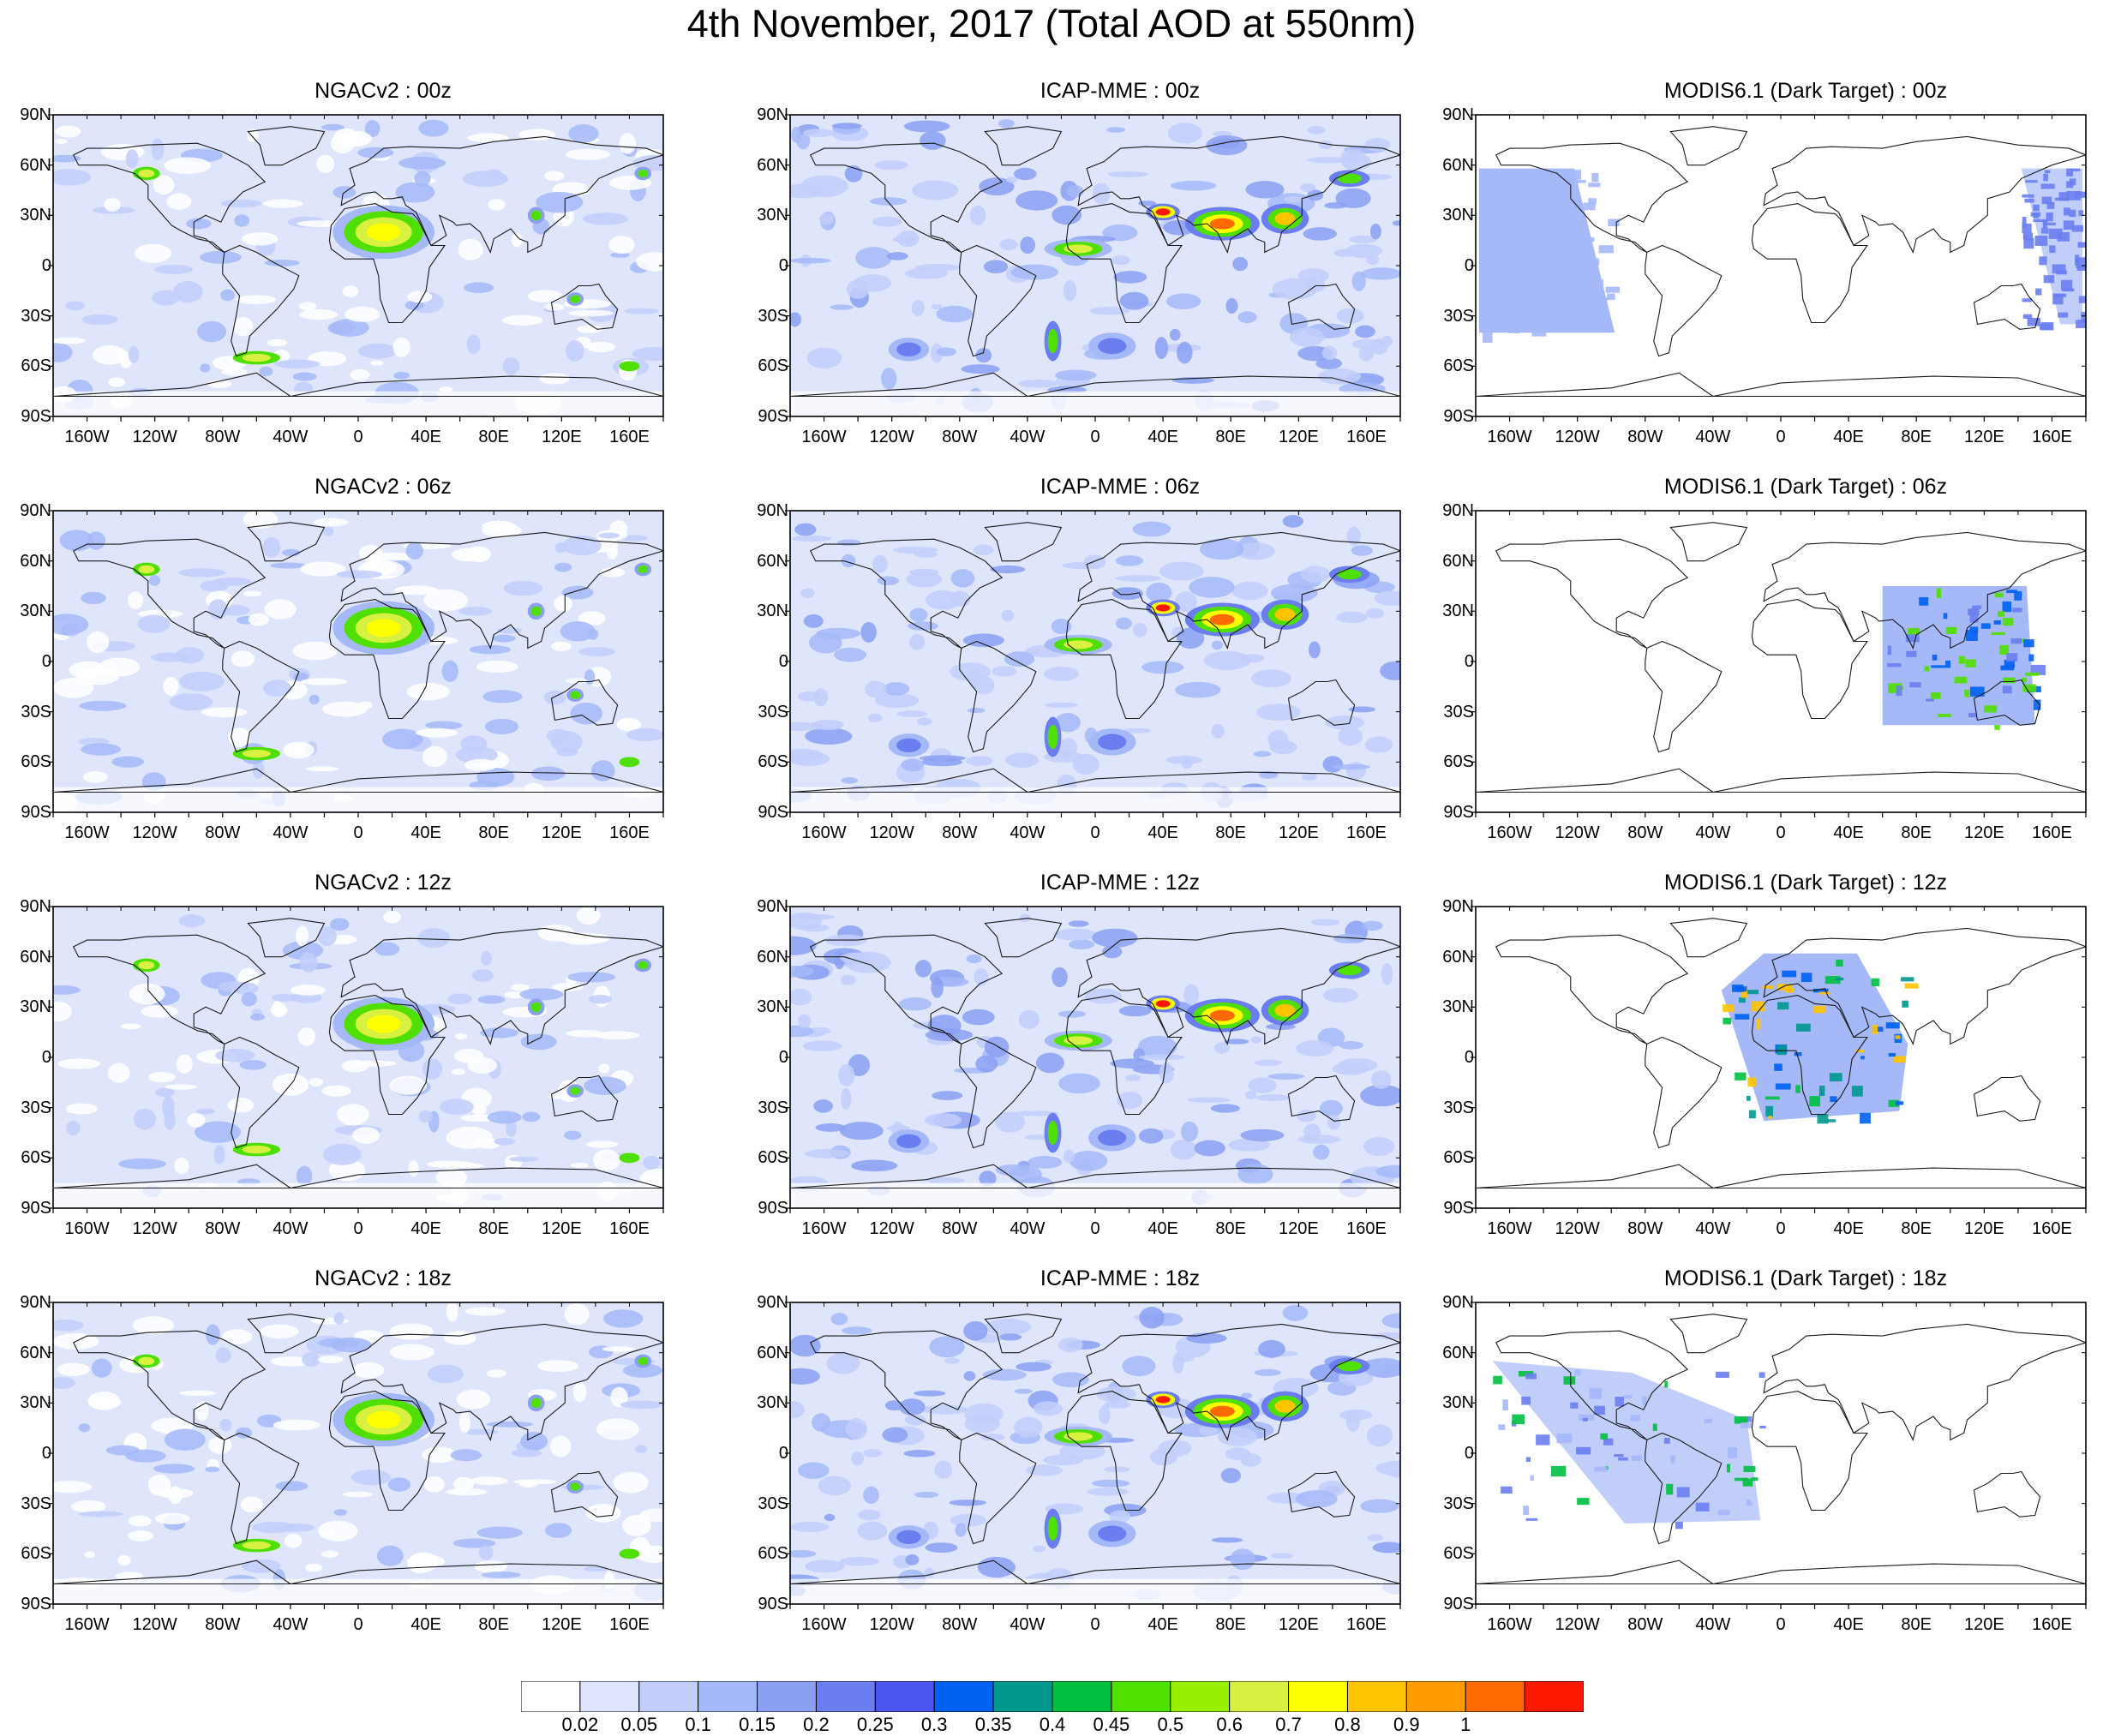 This screenshot has height=1736, width=2103. What do you see at coordinates (816, 1724) in the screenshot?
I see `colorbar-tick-label: 0.2` at bounding box center [816, 1724].